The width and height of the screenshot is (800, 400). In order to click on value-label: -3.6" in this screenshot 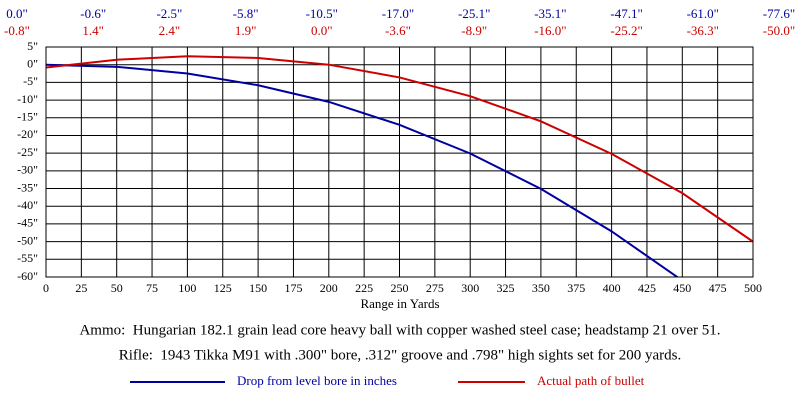, I will do `click(398, 30)`.